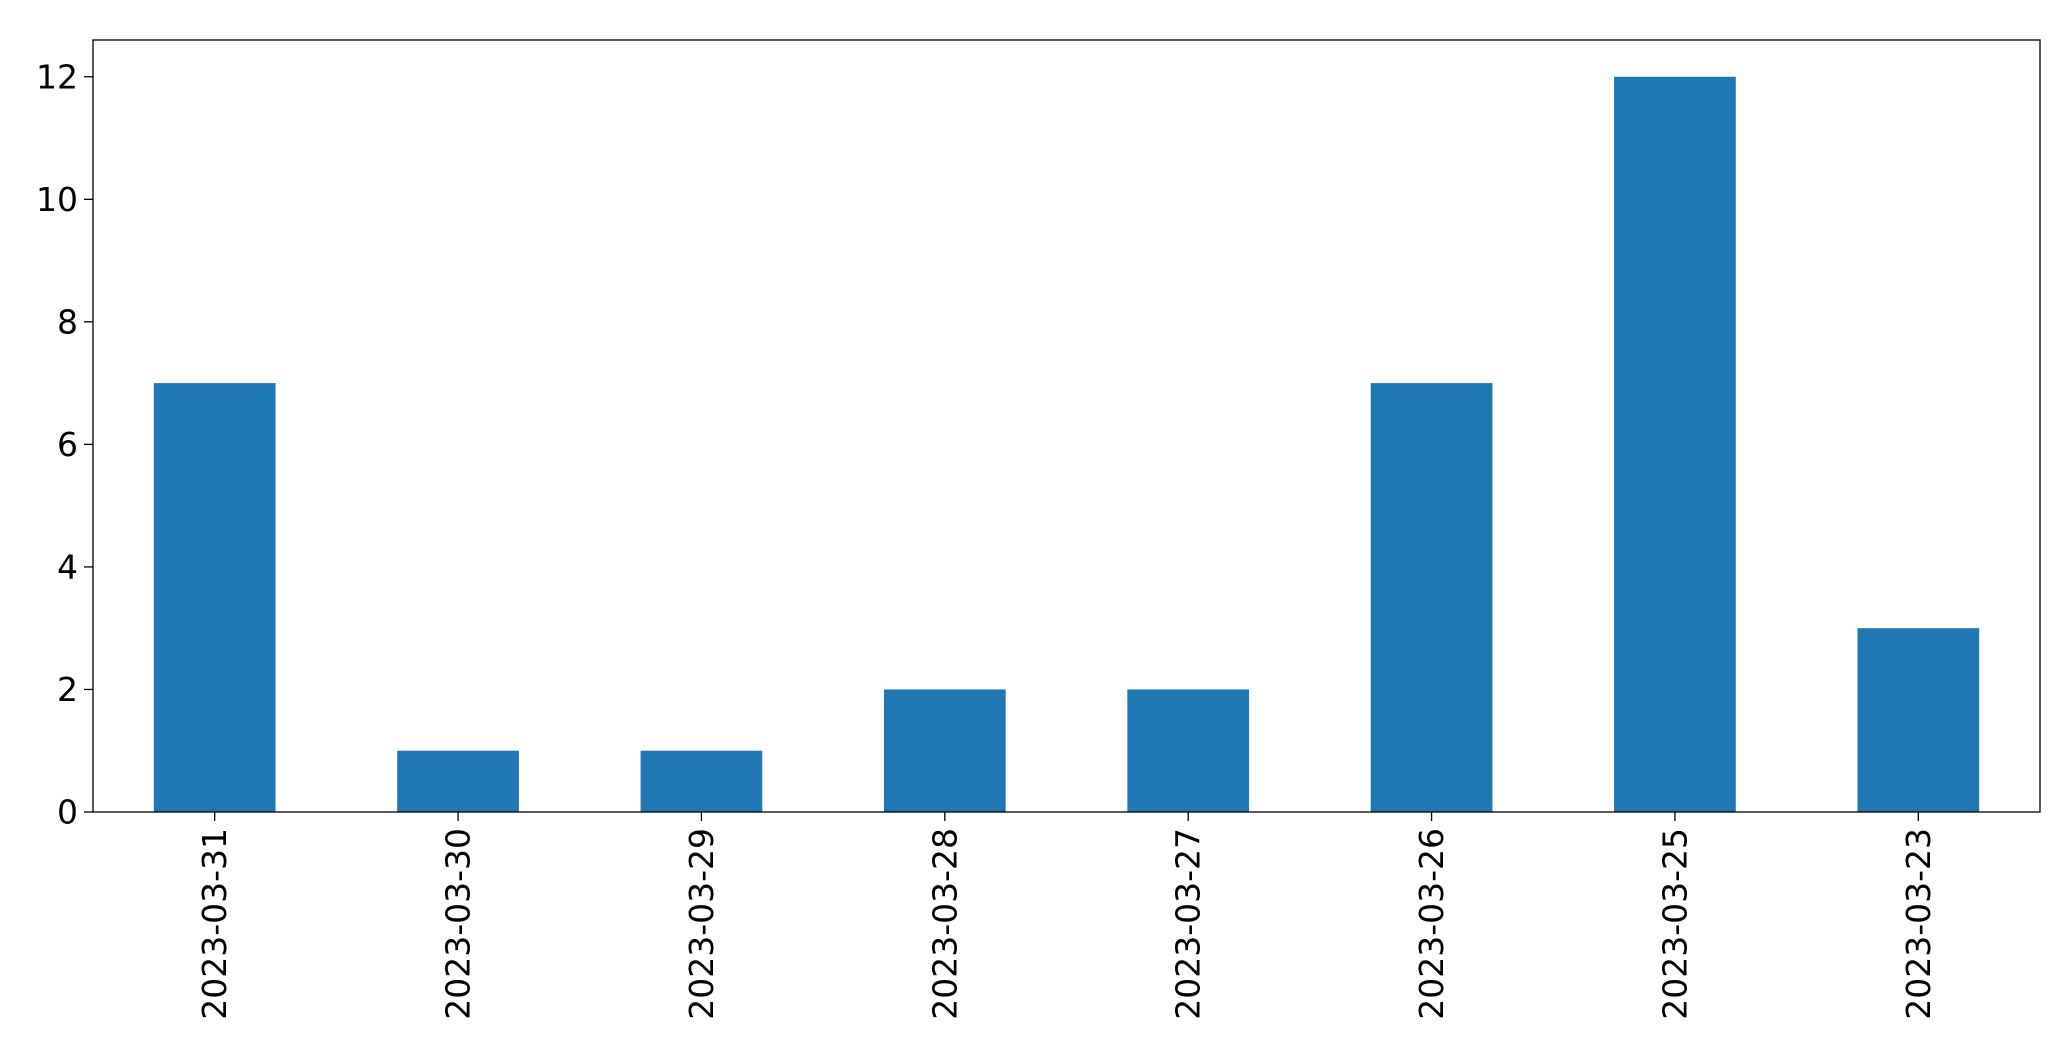  What do you see at coordinates (944, 924) in the screenshot?
I see `x-tick-label: 2023-03-28` at bounding box center [944, 924].